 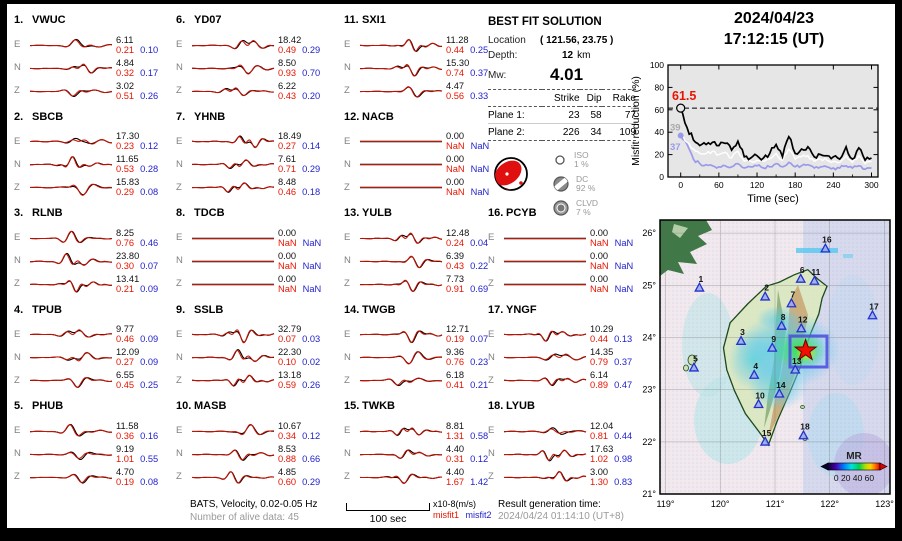 I want to click on station-header: 5. PHUB, so click(x=90, y=406).